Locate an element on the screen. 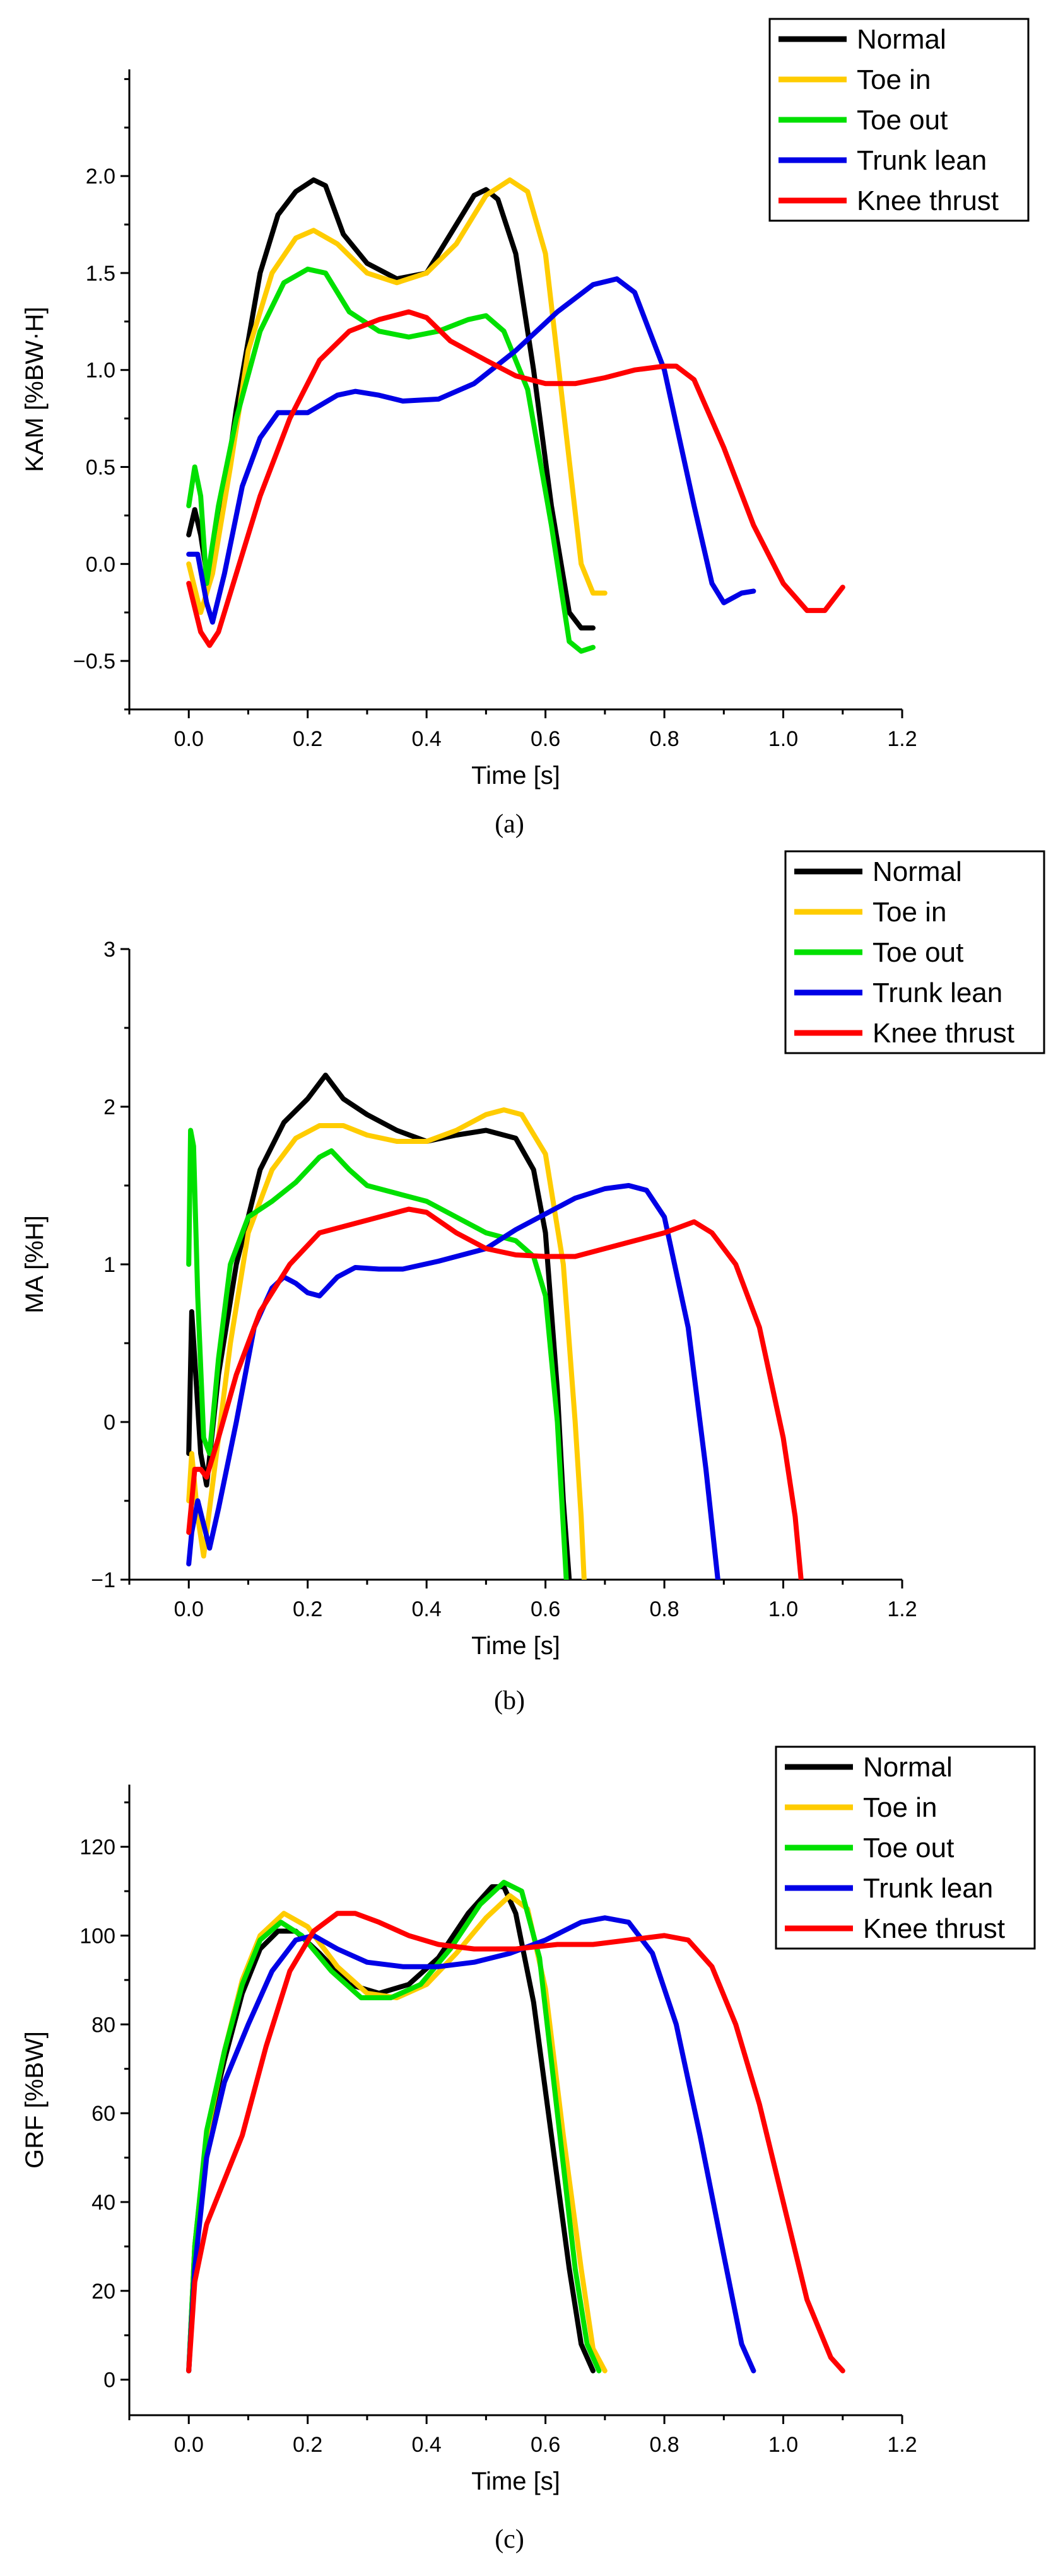 This screenshot has height=2576, width=1046. y-tick-label: 80 is located at coordinates (103, 2025).